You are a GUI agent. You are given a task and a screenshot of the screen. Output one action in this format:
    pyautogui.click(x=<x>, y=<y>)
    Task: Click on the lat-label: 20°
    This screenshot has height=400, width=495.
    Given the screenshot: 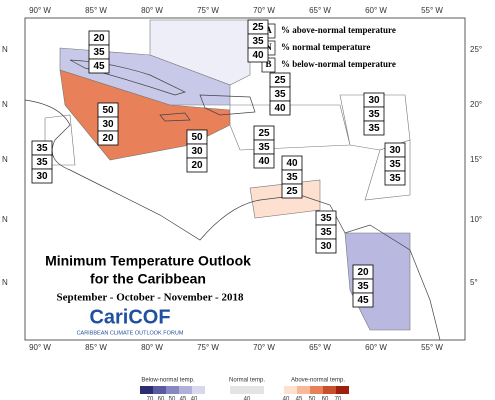 What is the action you would take?
    pyautogui.click(x=476, y=104)
    